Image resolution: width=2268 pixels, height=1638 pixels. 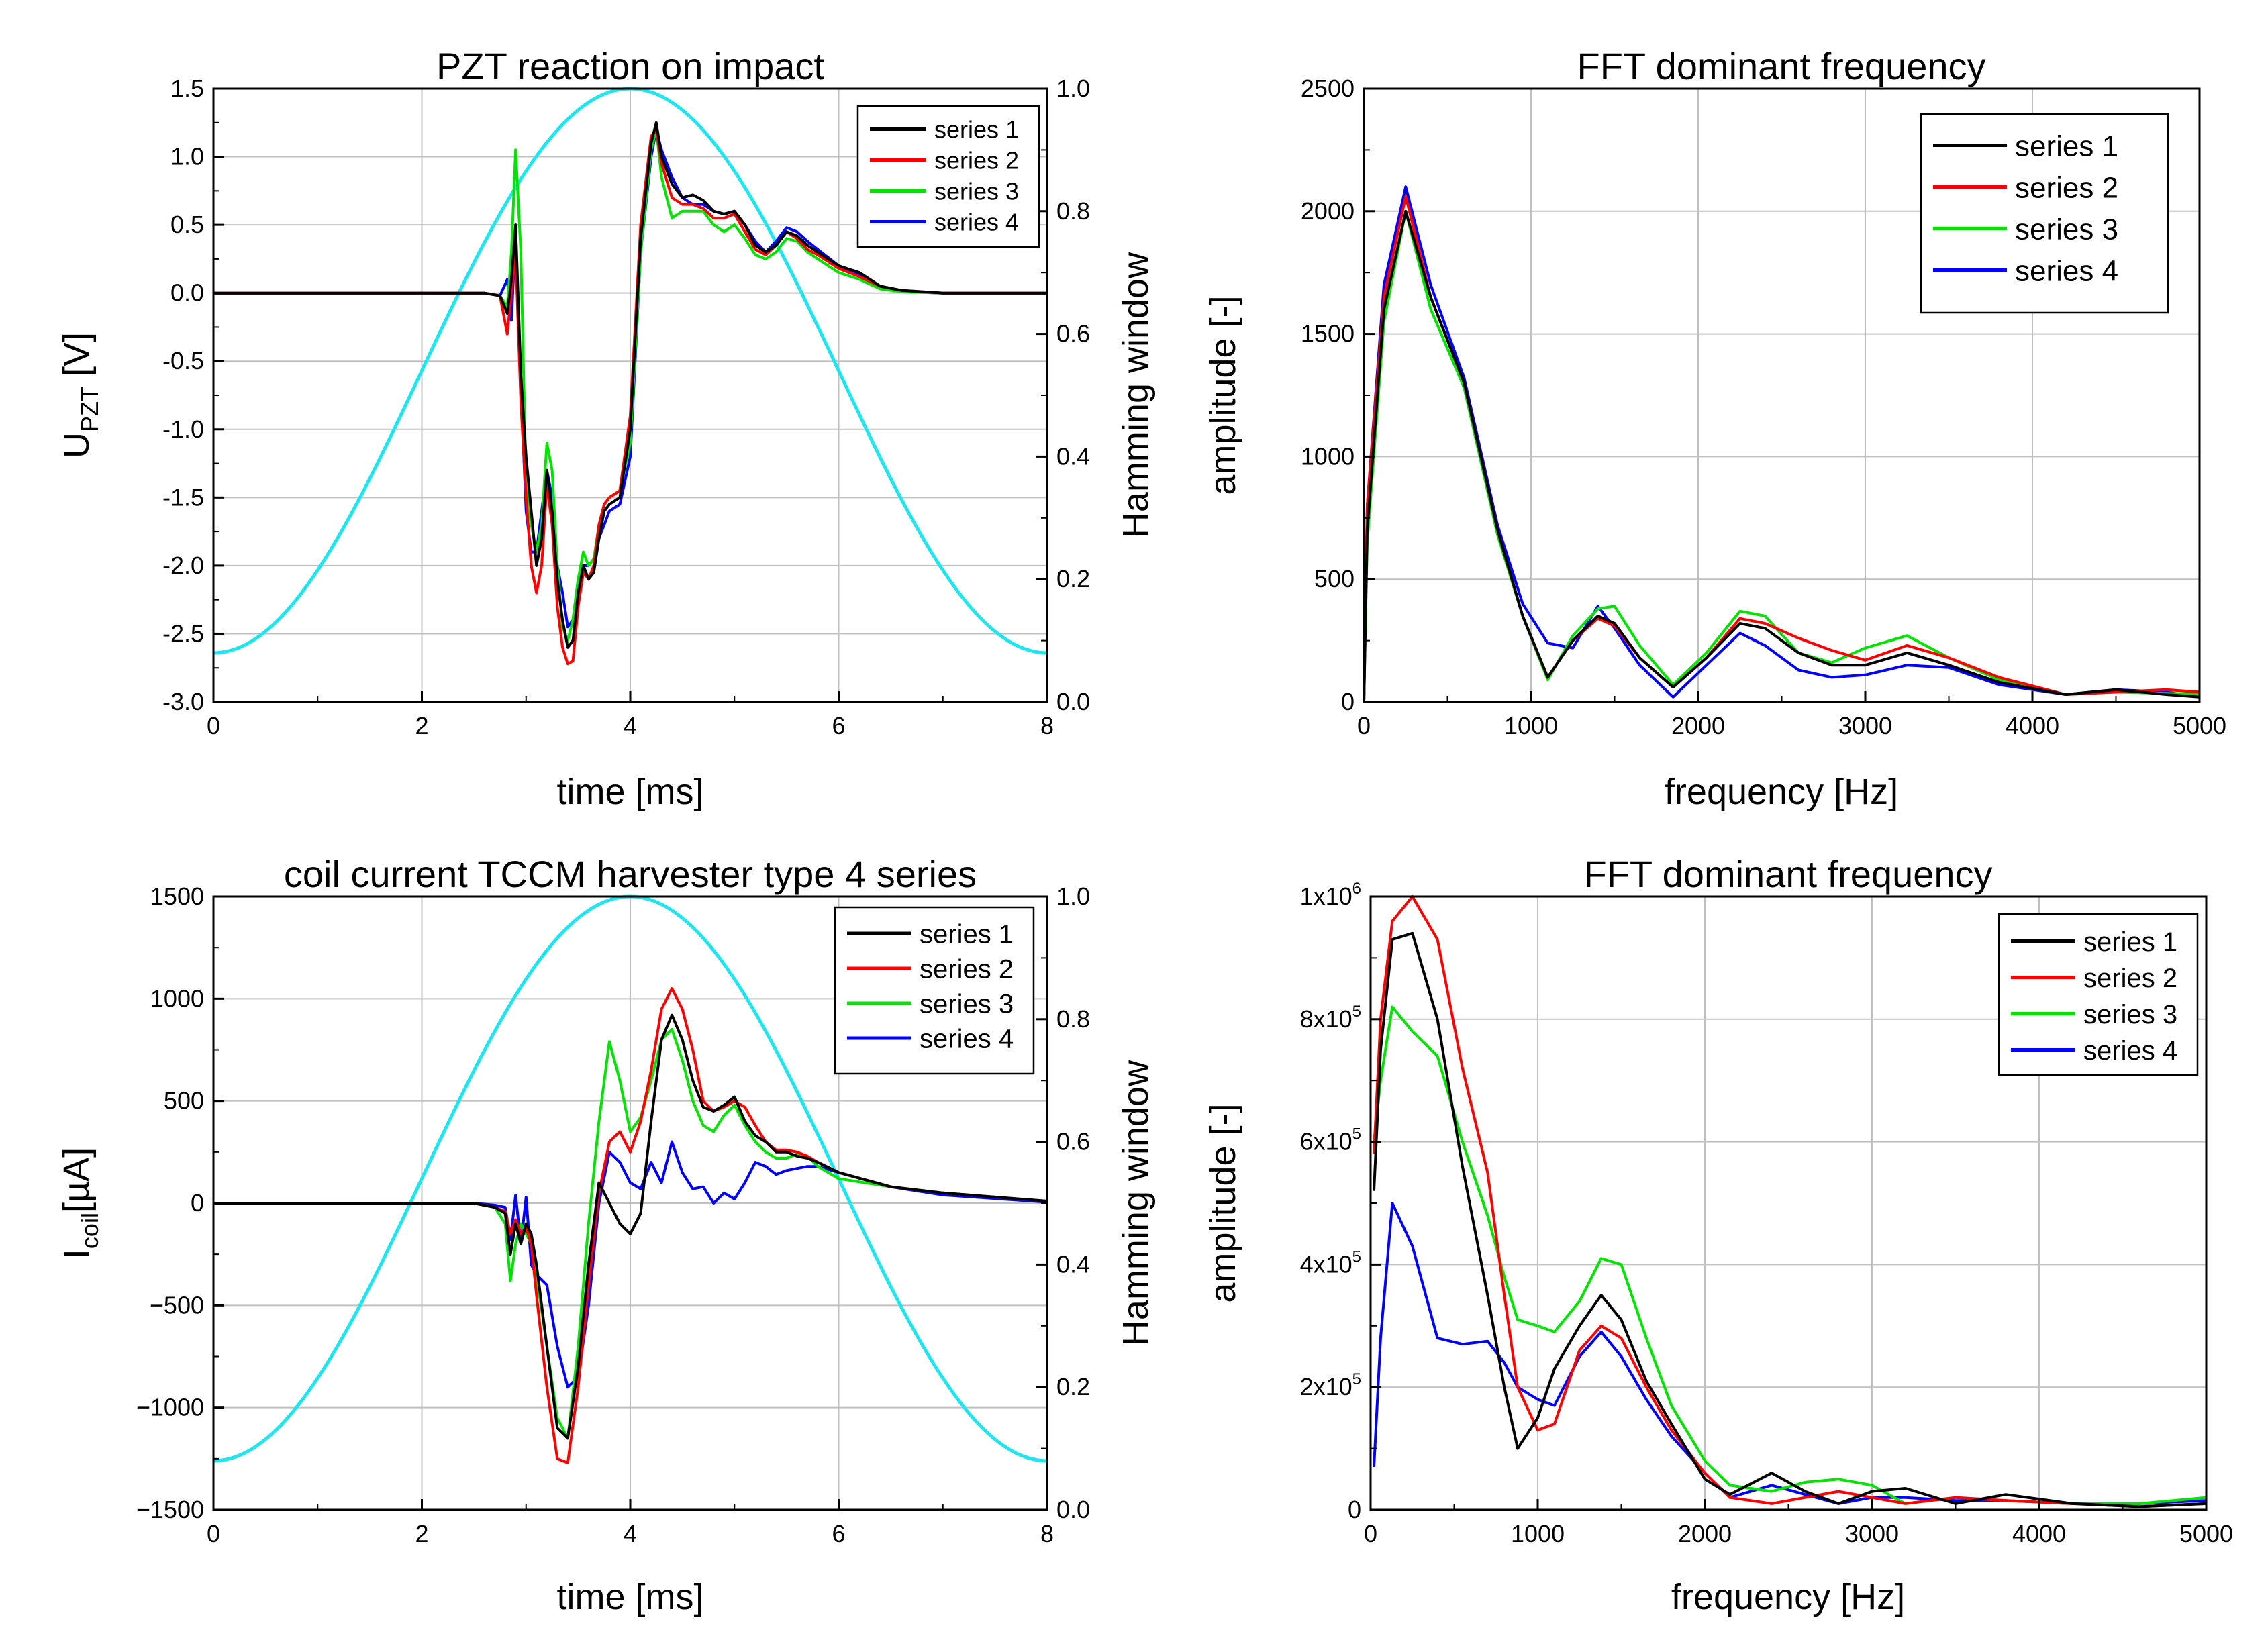 I want to click on y-tick-label: 4x10⁵, so click(x=1330, y=1262).